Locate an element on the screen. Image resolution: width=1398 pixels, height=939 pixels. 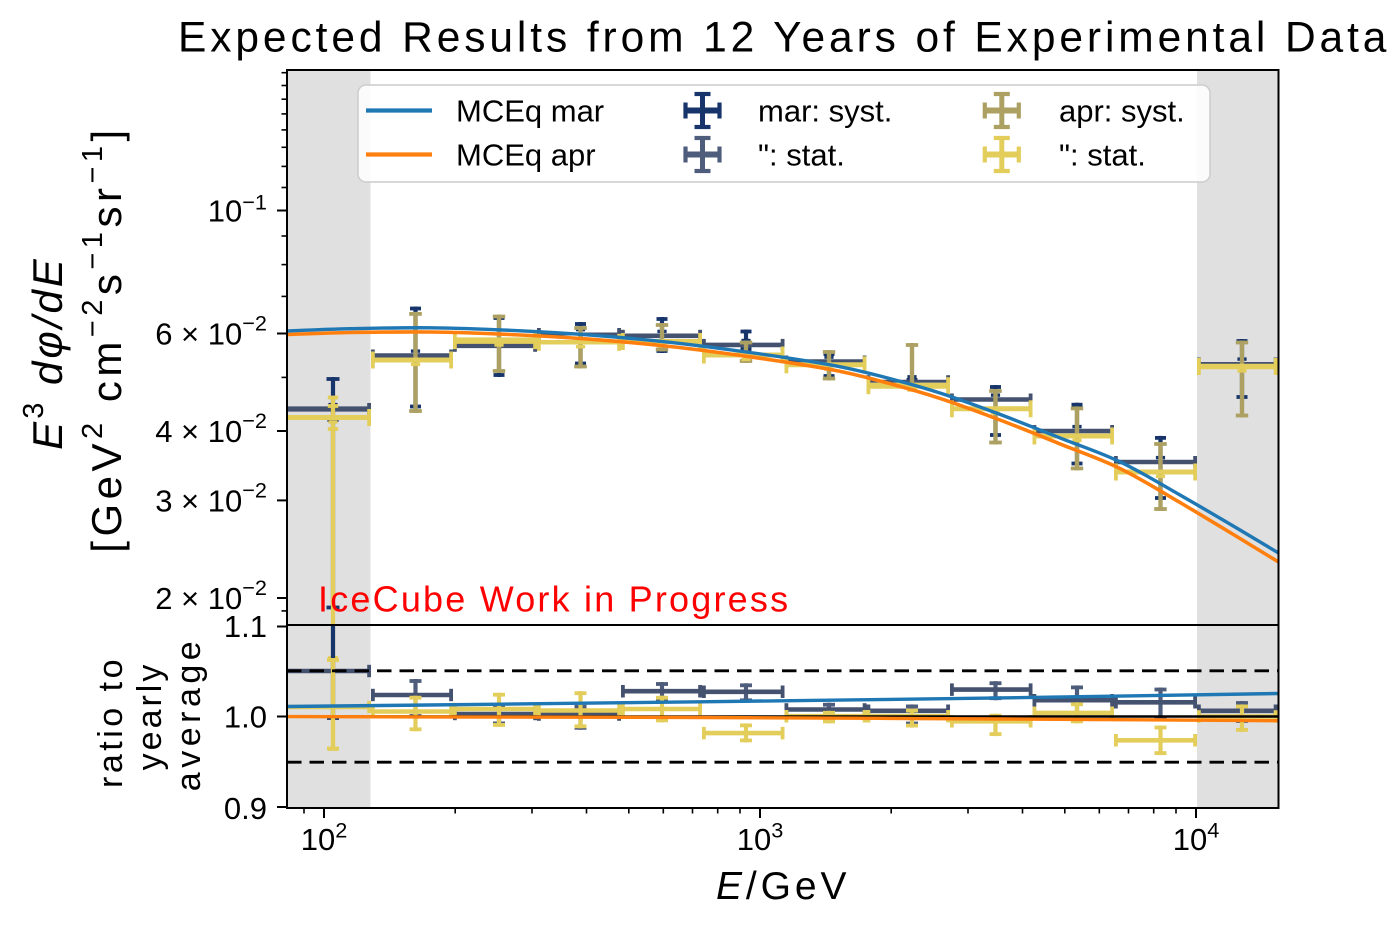
svg-text: average is located at coordinates (189, 714).